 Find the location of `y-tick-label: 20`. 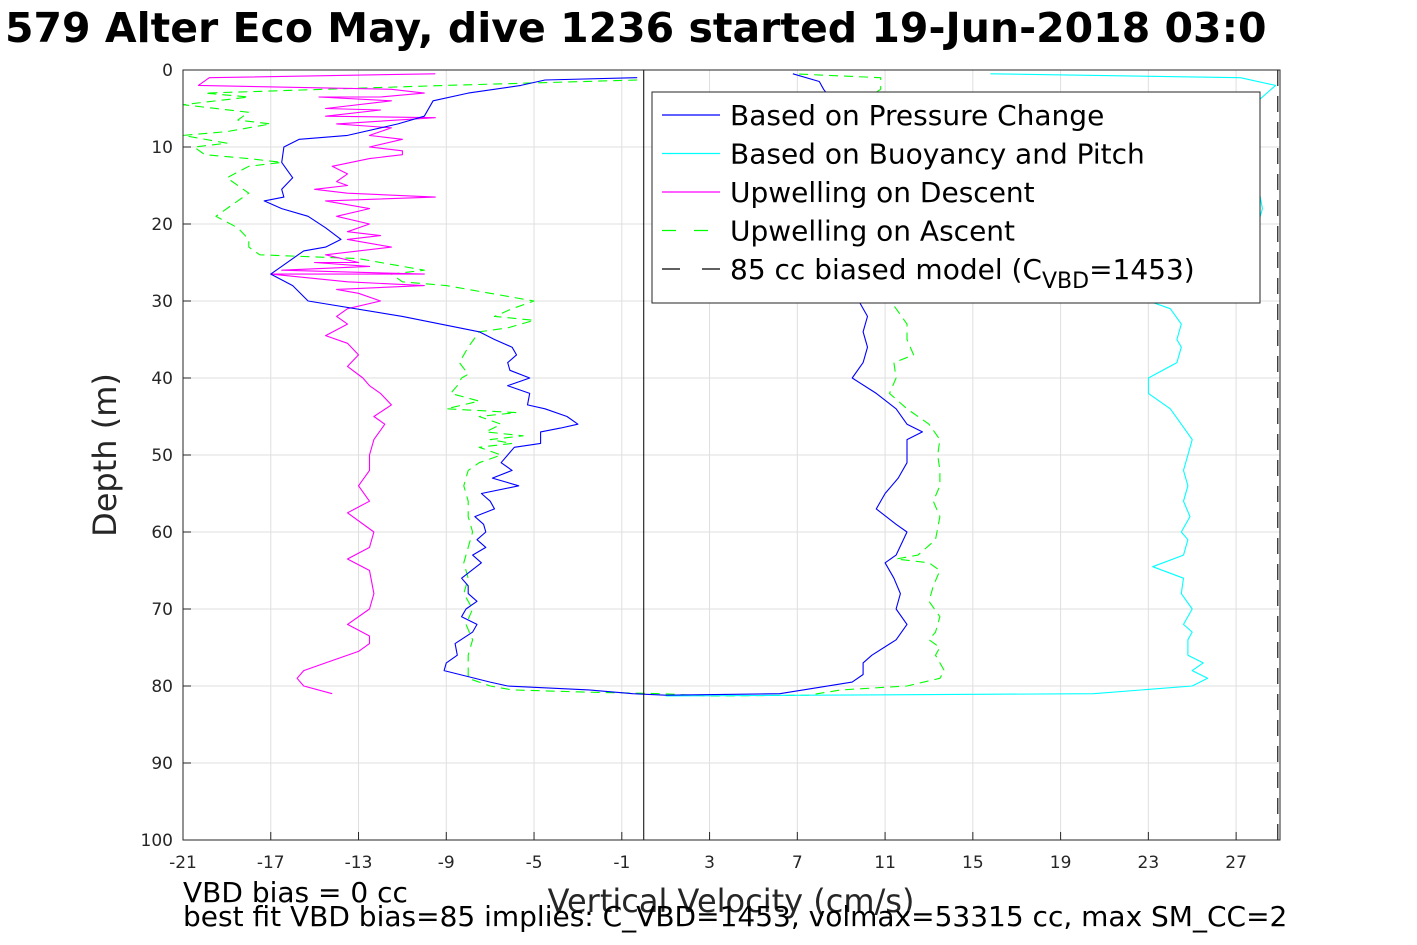

y-tick-label: 20 is located at coordinates (162, 225).